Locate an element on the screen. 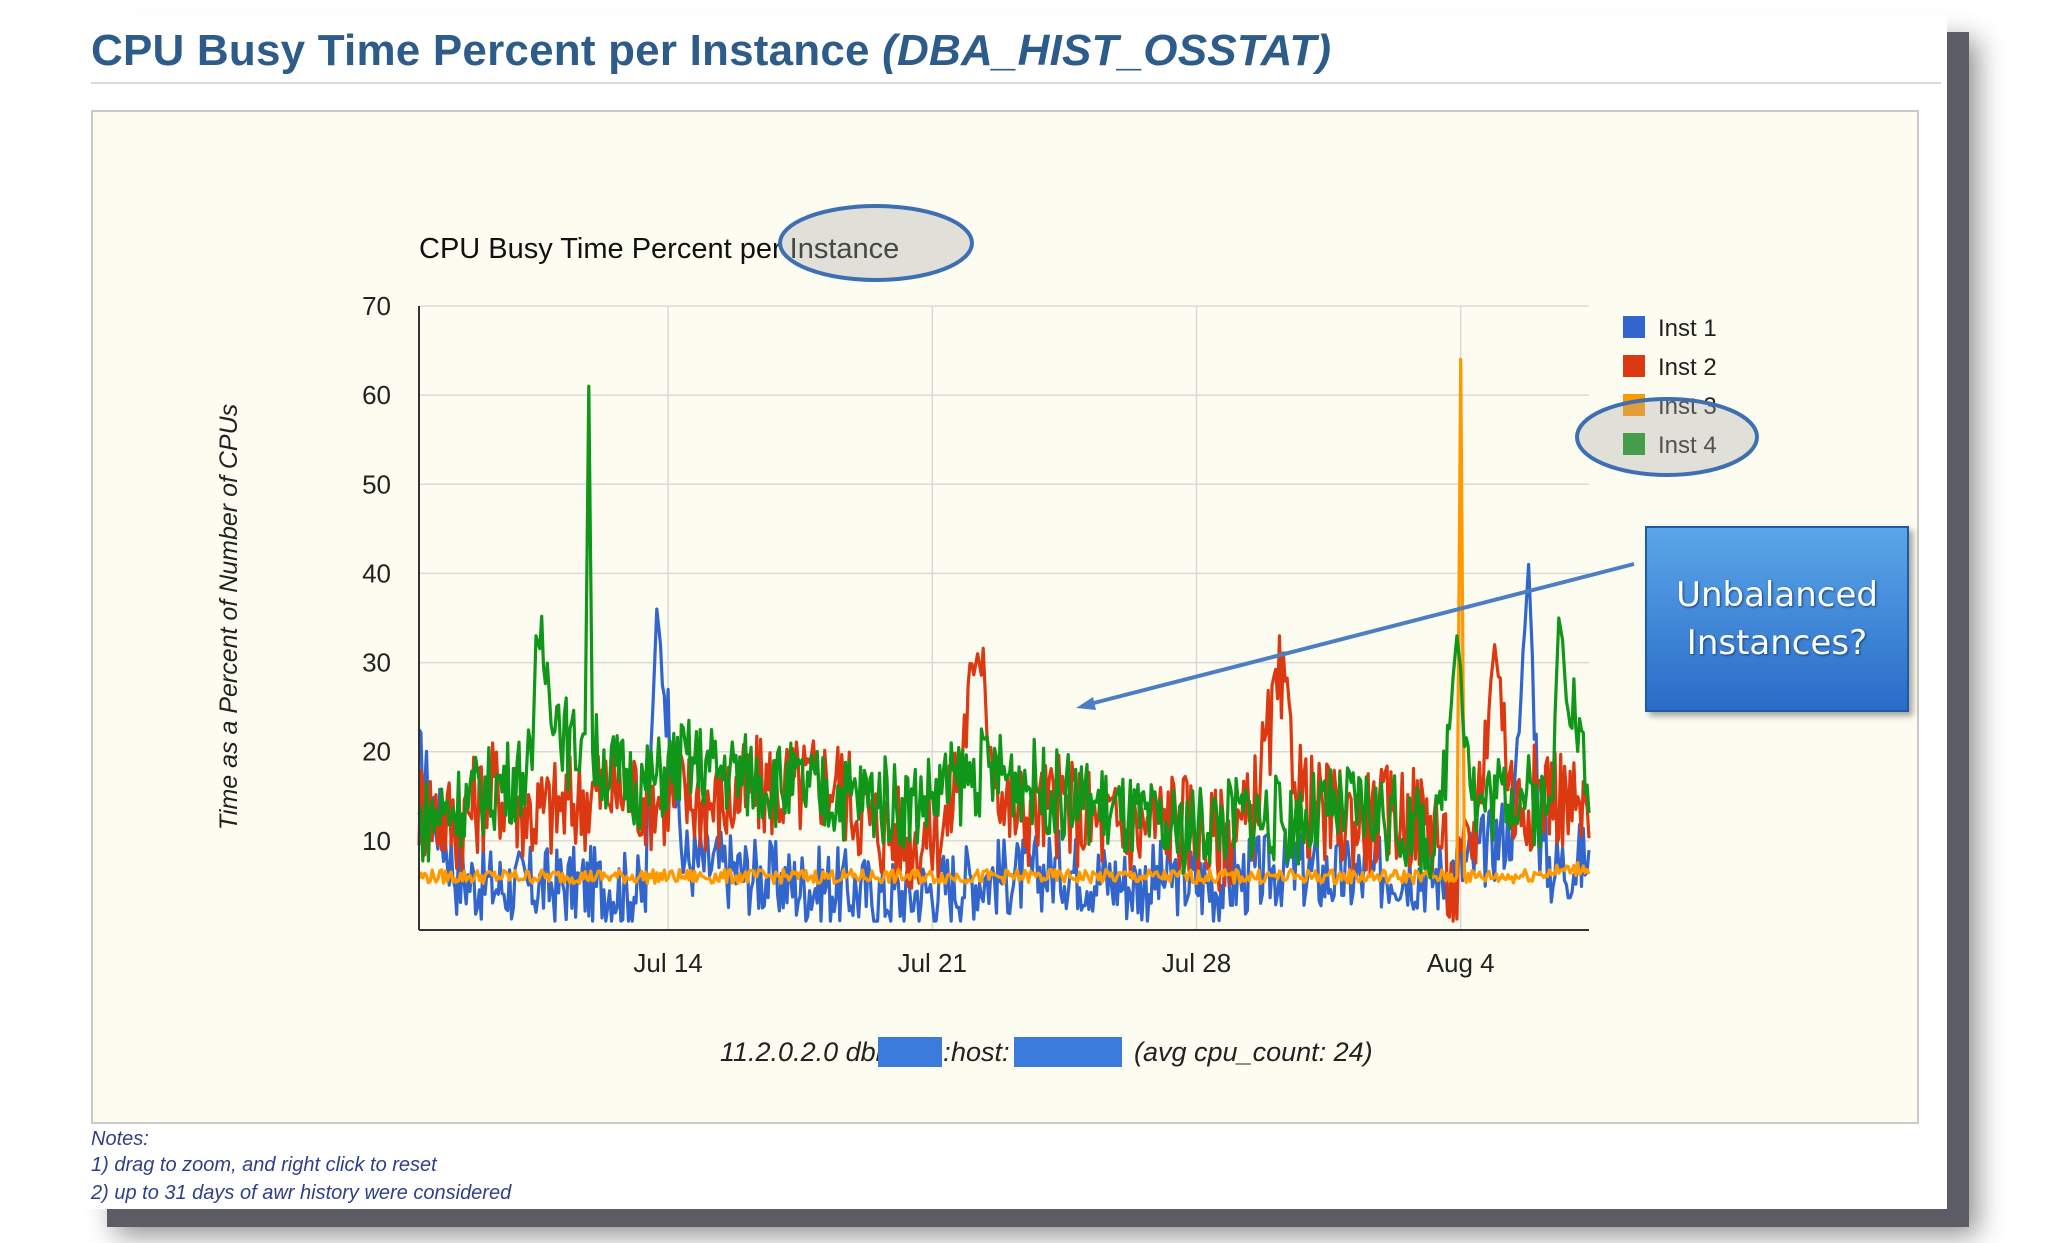 This screenshot has width=2048, height=1243. legend-item-inst-2: Inst 2 is located at coordinates (1670, 367).